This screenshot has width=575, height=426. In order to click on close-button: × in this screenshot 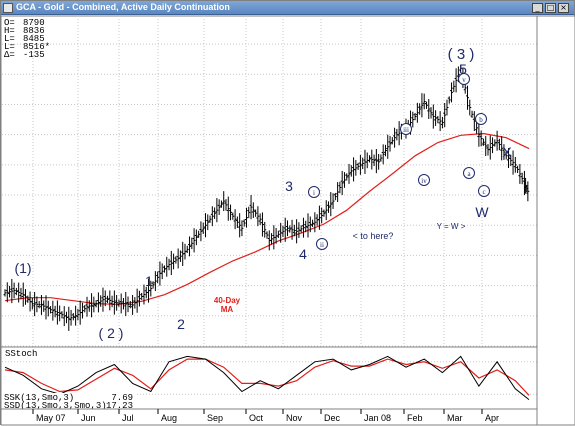, I will do `click(563, 8)`.